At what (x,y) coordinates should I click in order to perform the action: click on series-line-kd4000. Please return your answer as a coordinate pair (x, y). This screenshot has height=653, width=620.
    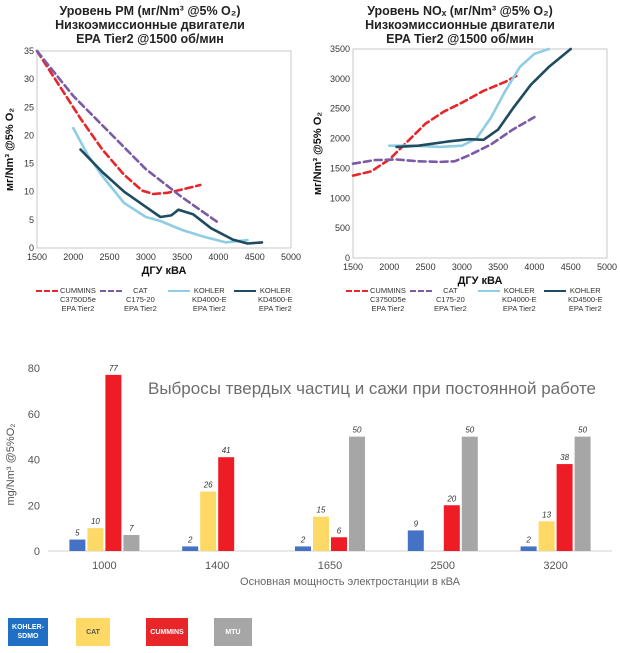
    Looking at the image, I should click on (469, 98).